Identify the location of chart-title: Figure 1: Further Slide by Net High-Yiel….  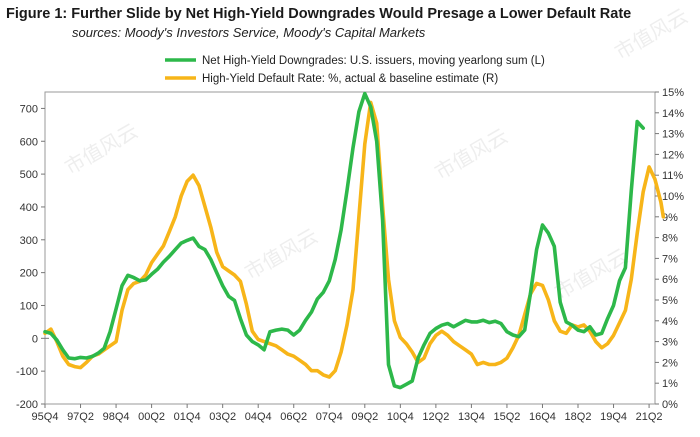
(319, 14).